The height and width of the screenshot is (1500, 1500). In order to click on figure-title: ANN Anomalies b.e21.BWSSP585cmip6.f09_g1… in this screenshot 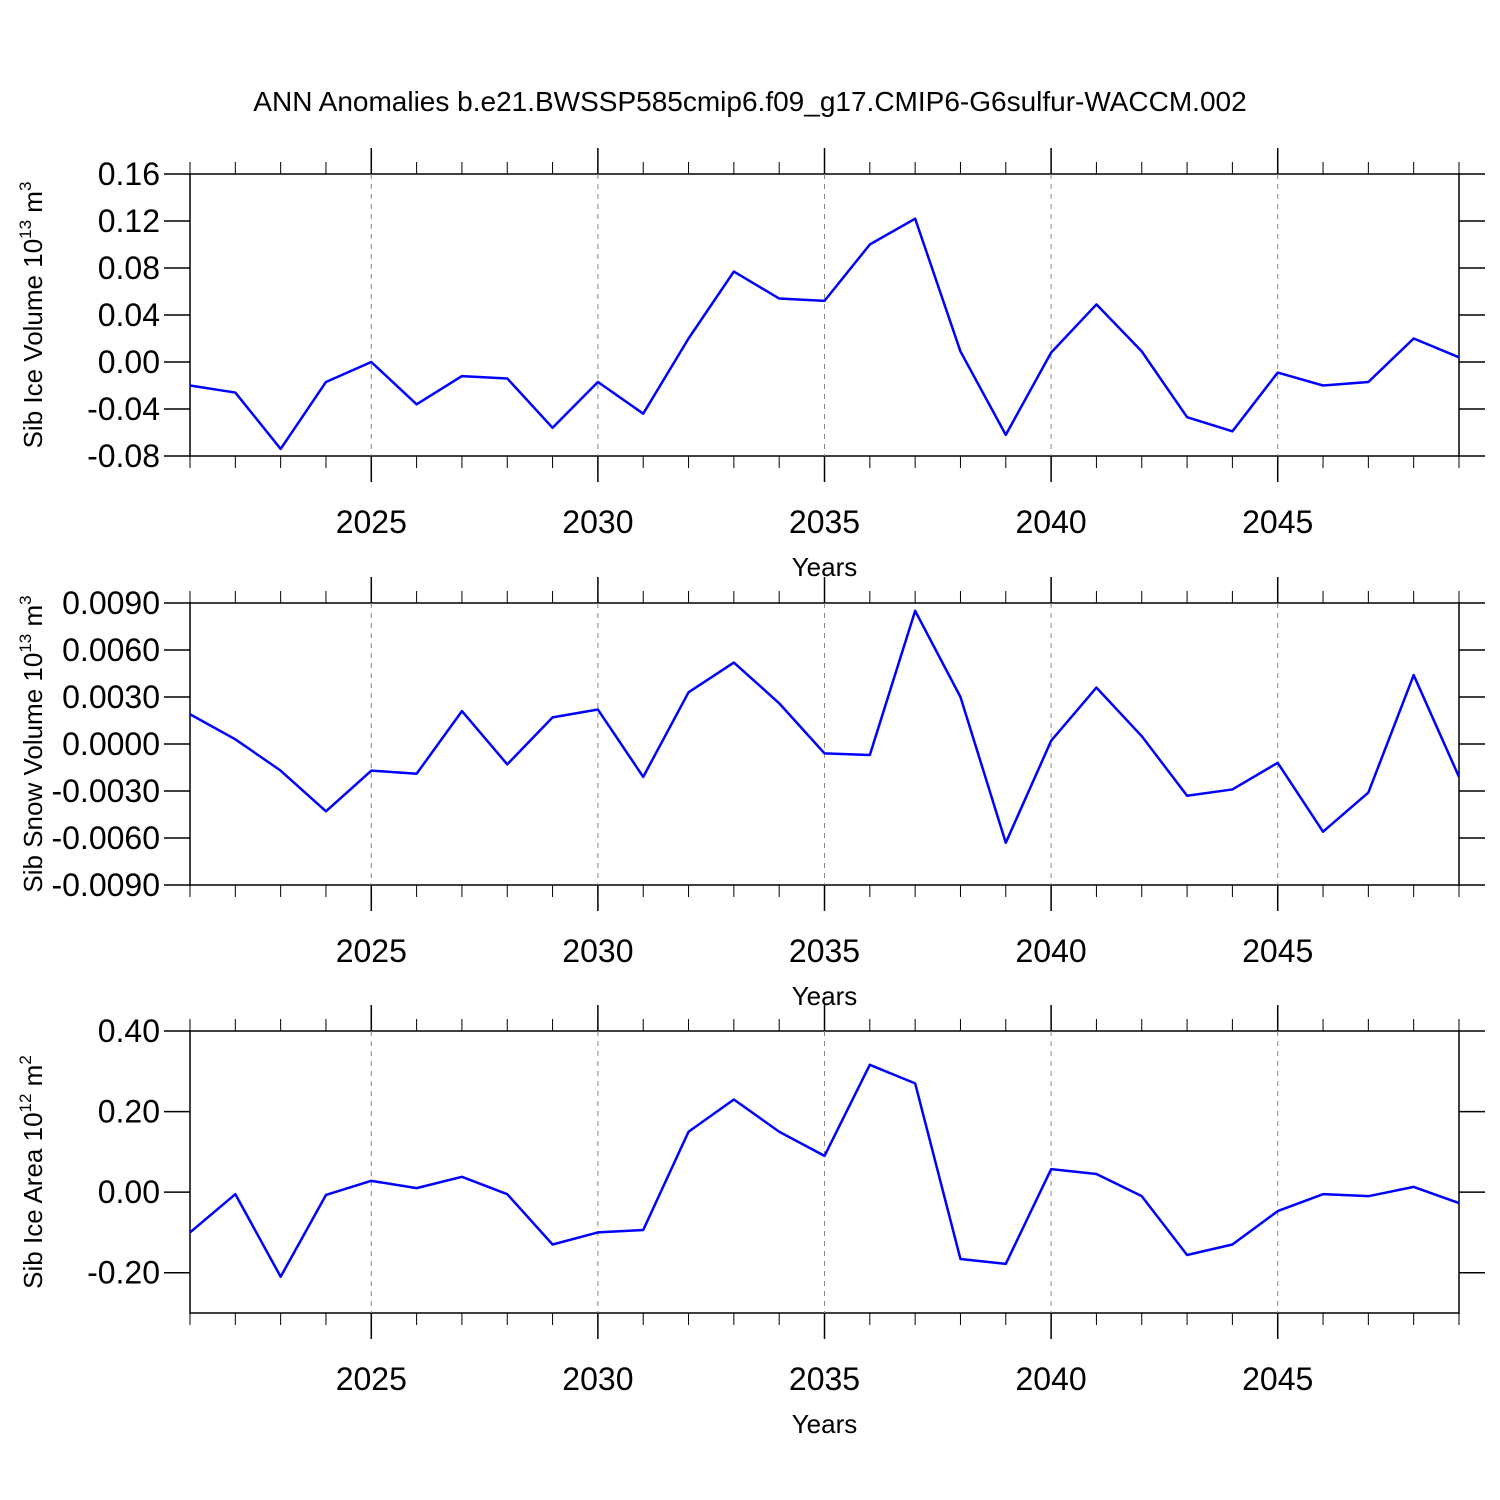, I will do `click(749, 101)`.